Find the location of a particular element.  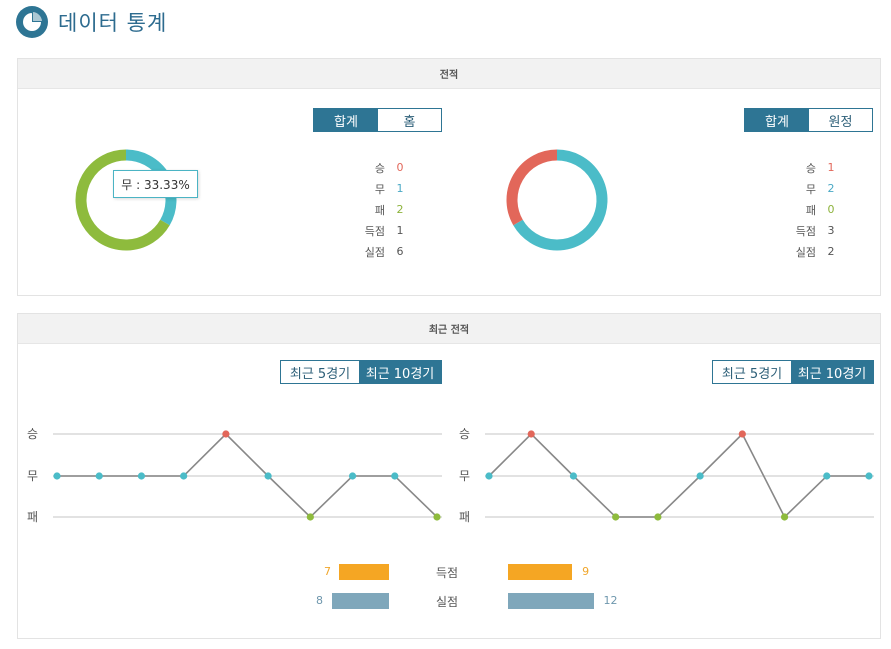

right-record-toggle: 합계 원정 is located at coordinates (808, 120).